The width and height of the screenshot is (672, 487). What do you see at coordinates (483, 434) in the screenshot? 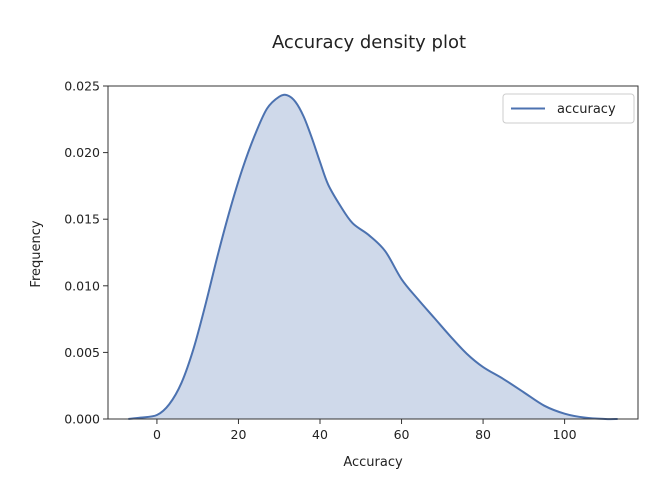
I see `x-tick-label: 80` at bounding box center [483, 434].